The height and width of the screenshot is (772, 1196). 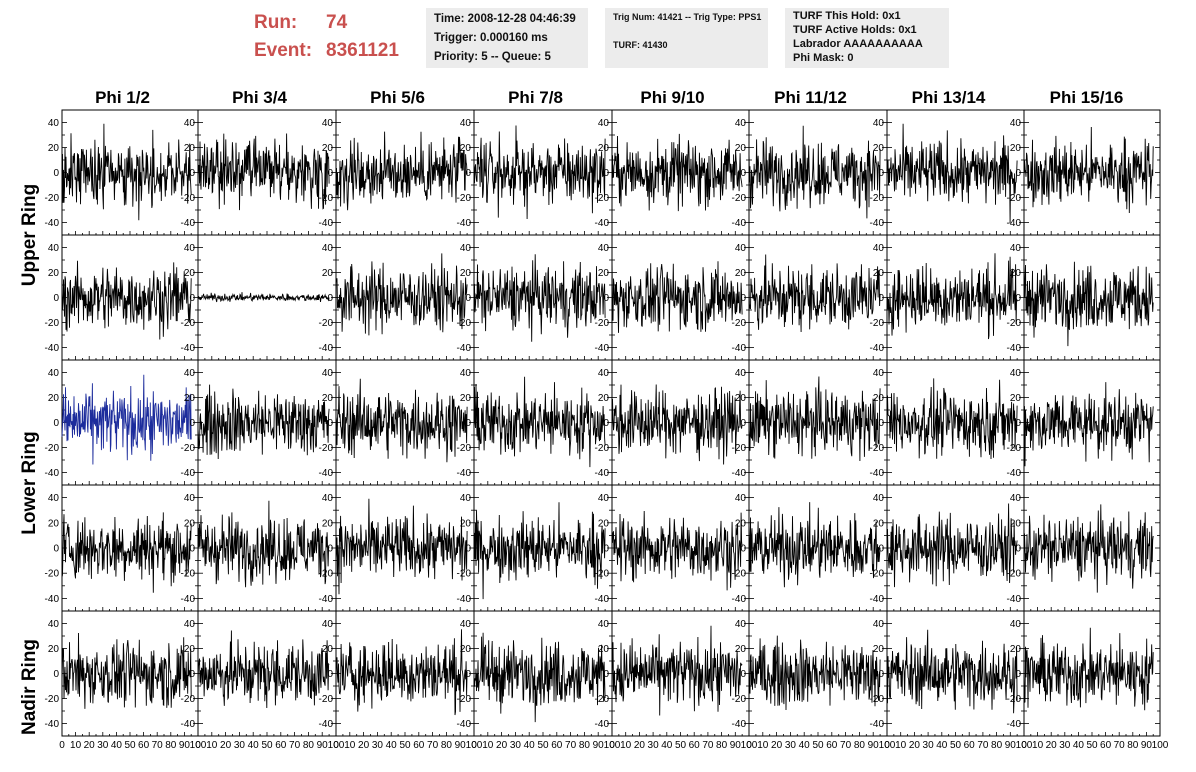 What do you see at coordinates (814, 293) in the screenshot?
I see `waveform-trace-r2-c6` at bounding box center [814, 293].